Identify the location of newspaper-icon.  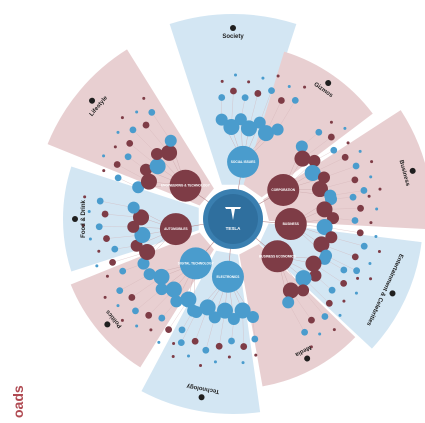
(307, 358).